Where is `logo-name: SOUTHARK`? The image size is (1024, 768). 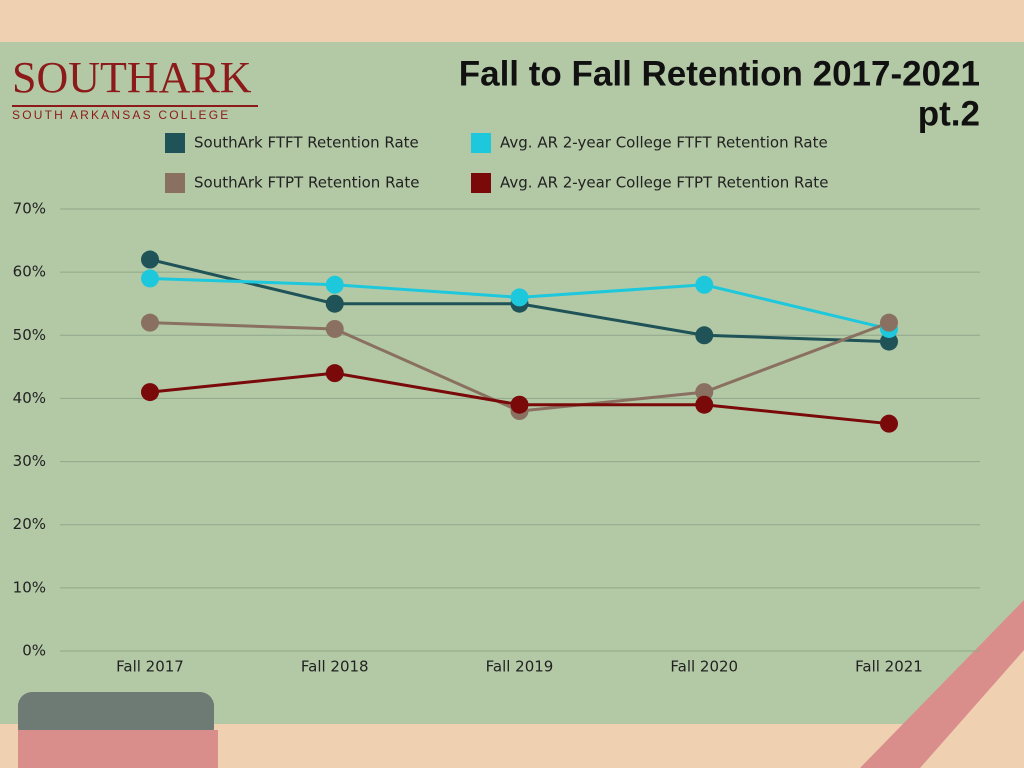 logo-name: SOUTHARK is located at coordinates (132, 77).